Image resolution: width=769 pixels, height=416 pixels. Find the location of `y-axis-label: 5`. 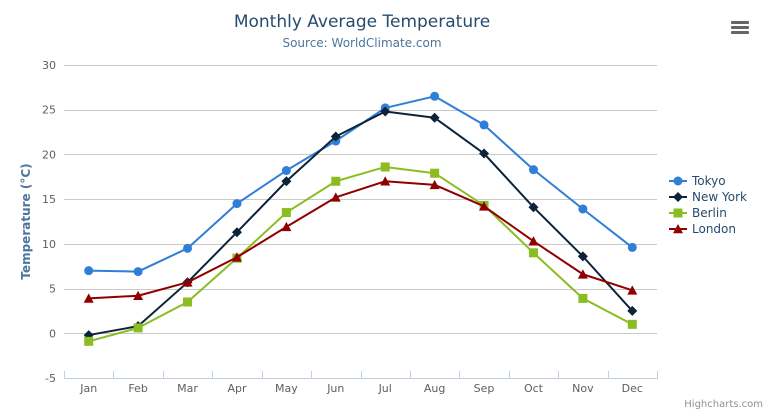

y-axis-label: 5 is located at coordinates (52, 289).